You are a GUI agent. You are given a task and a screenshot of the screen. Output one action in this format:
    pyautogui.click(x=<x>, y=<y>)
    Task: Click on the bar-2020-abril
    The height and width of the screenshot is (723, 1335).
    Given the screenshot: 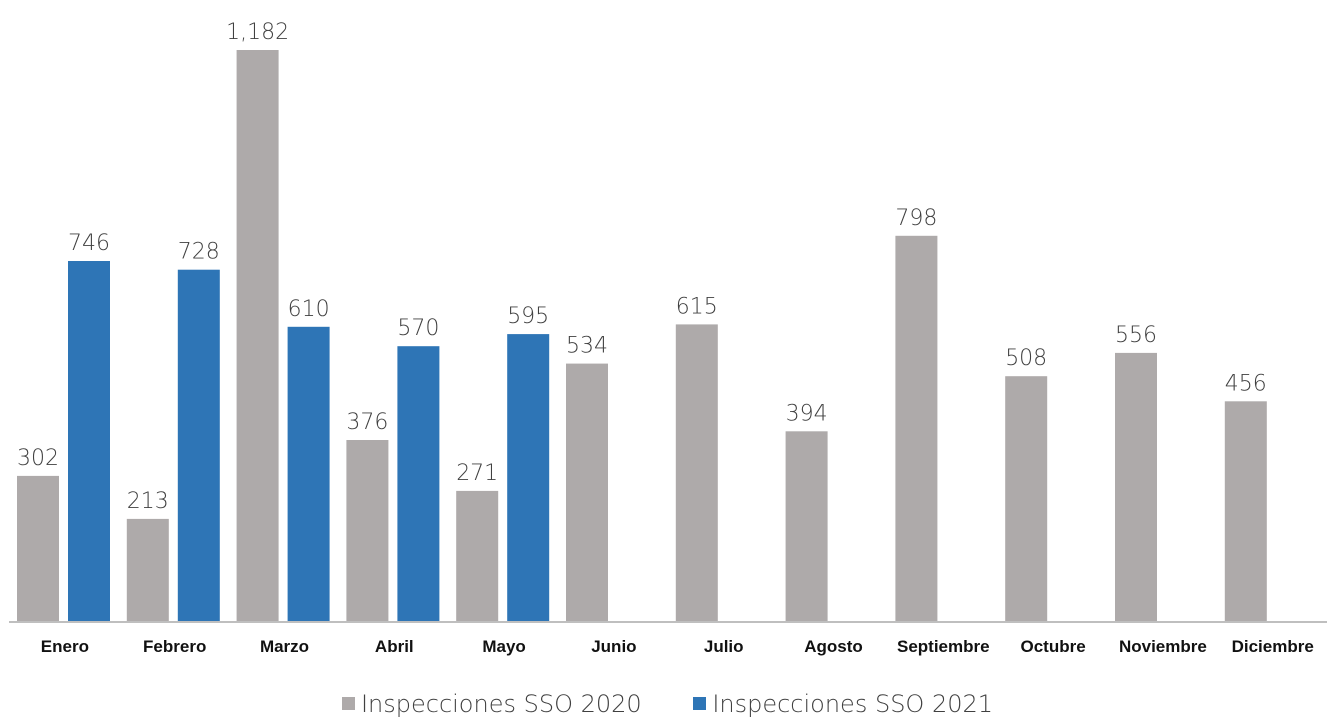 What is the action you would take?
    pyautogui.click(x=367, y=531)
    